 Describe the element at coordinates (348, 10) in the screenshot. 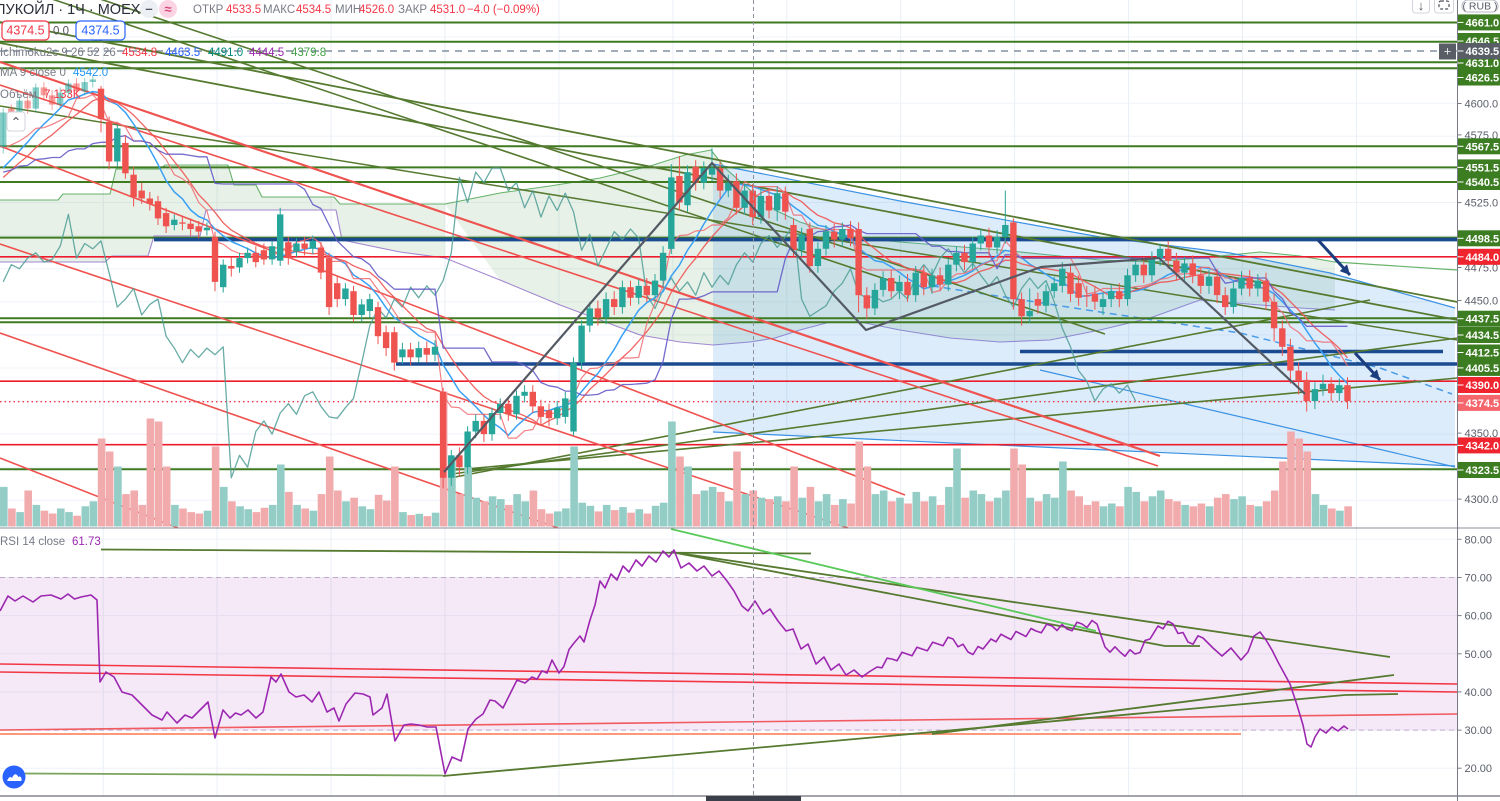

I see `svg-text: МИН` at that location.